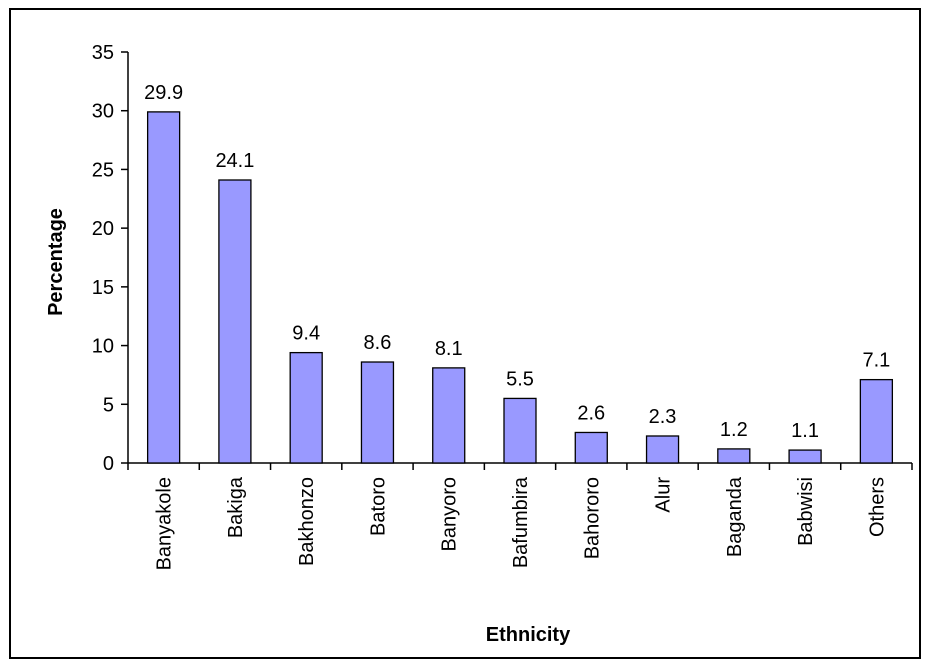 Image resolution: width=933 pixels, height=669 pixels. I want to click on x-axis-title: Ethnicity, so click(528, 635).